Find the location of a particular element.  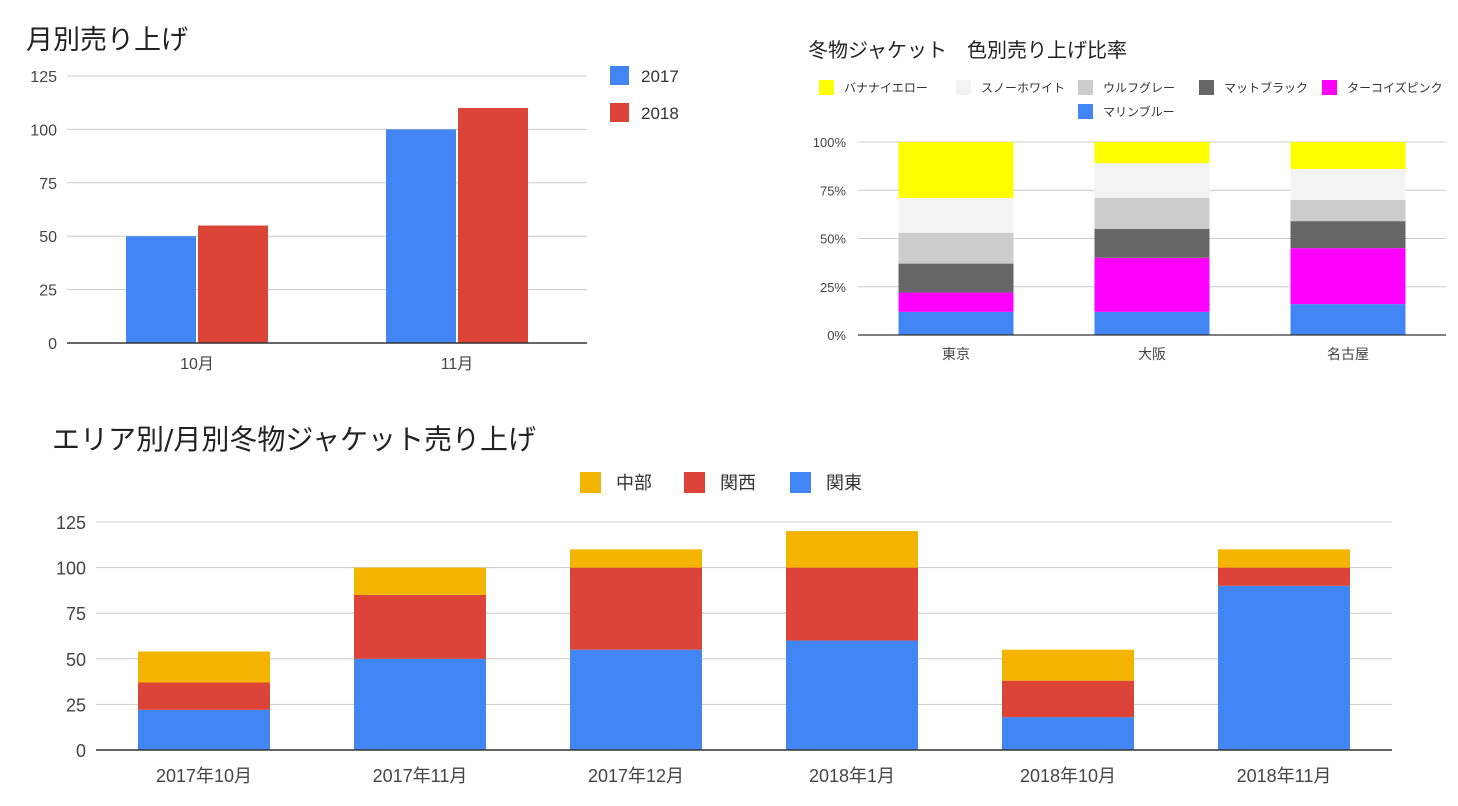

legend-label: 関東 is located at coordinates (844, 483).